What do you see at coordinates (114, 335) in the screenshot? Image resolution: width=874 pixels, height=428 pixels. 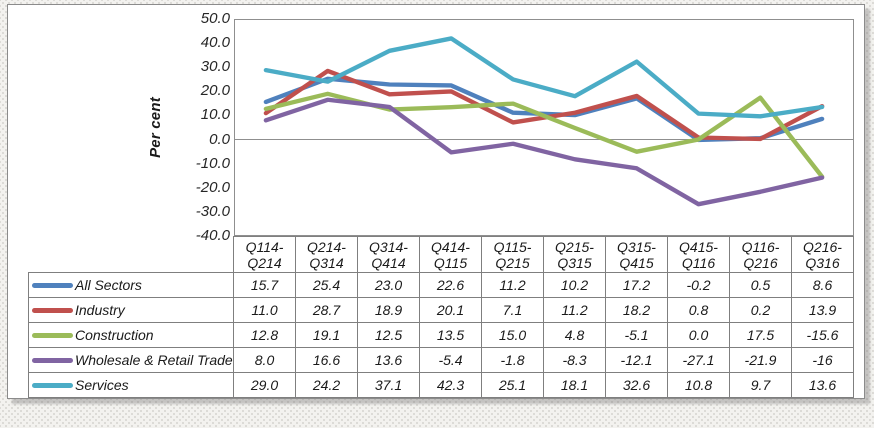 I see `series-name: Construction` at bounding box center [114, 335].